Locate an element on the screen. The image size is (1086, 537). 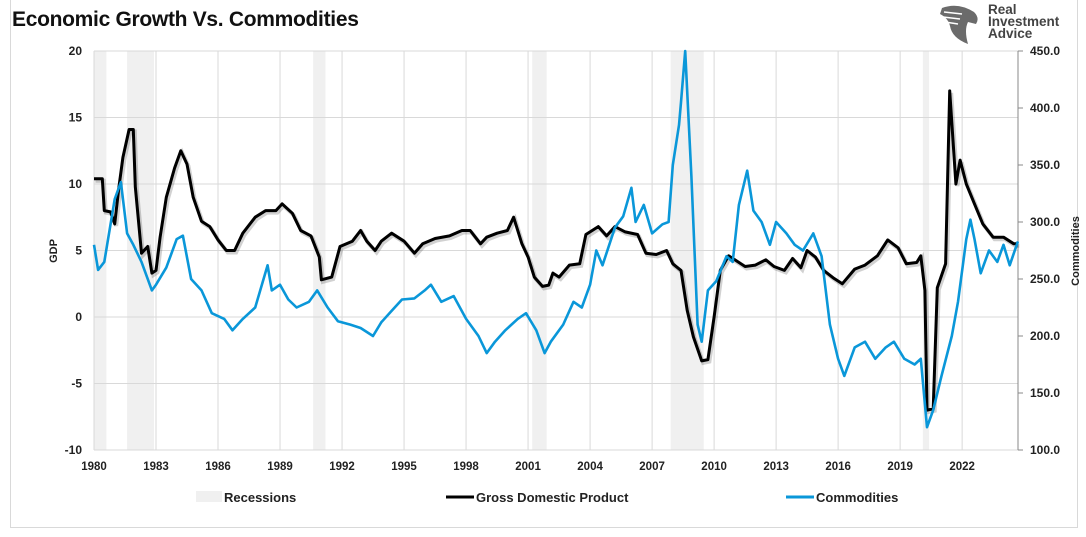
x-tick-label: 1983 is located at coordinates (156, 467).